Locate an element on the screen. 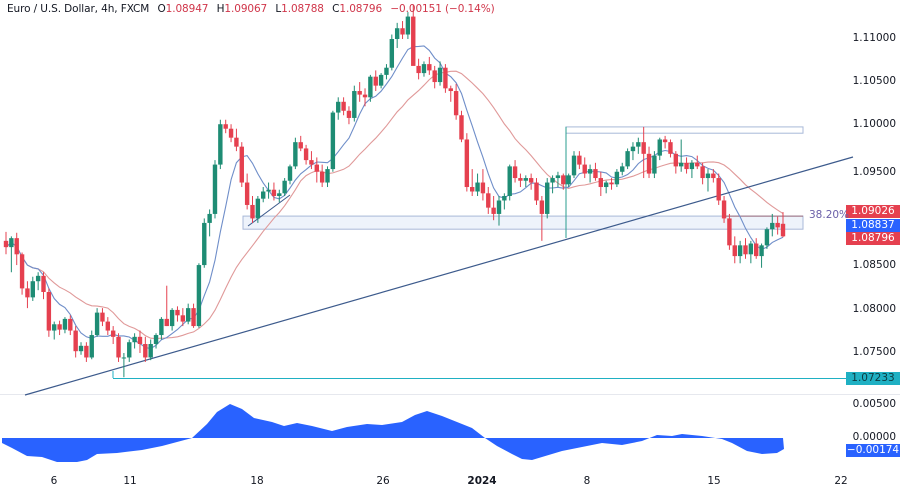  price-label: 1.09500 is located at coordinates (874, 172).